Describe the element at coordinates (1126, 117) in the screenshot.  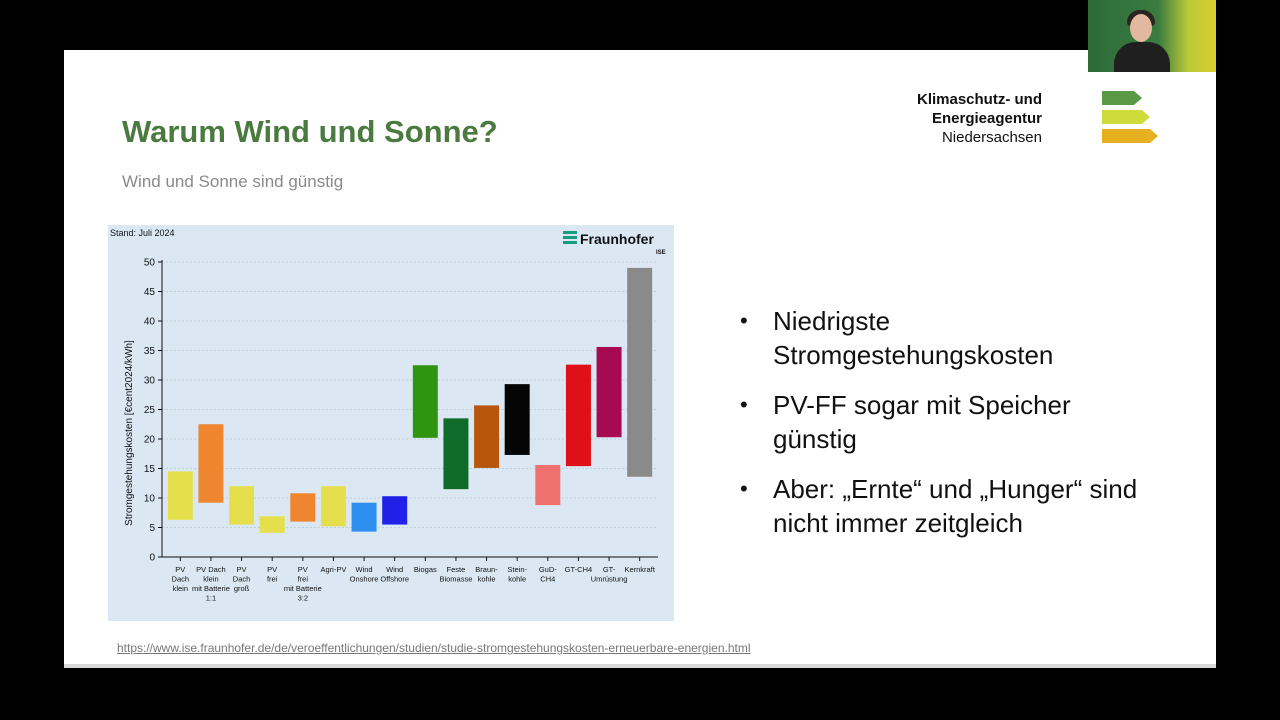
I see `logo-arrow-yellow` at that location.